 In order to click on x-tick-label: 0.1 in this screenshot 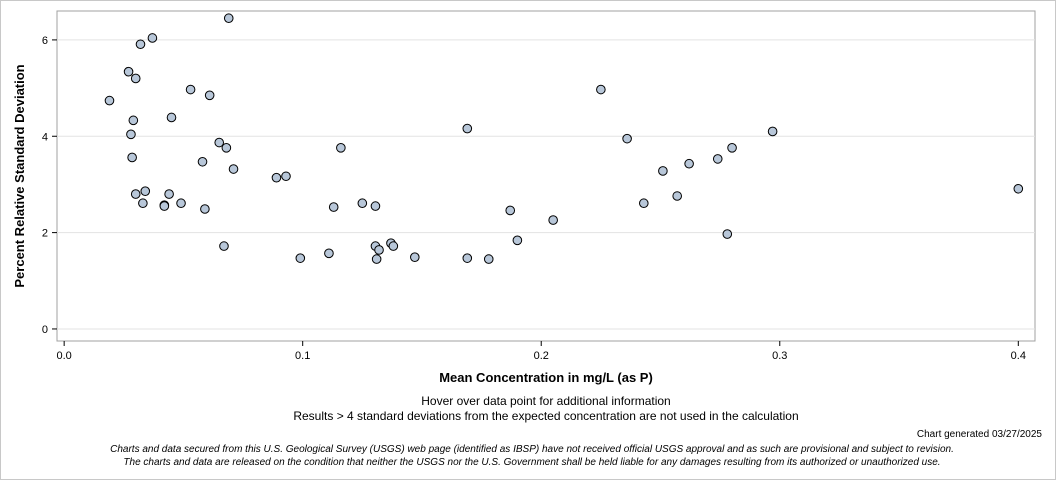, I will do `click(302, 356)`.